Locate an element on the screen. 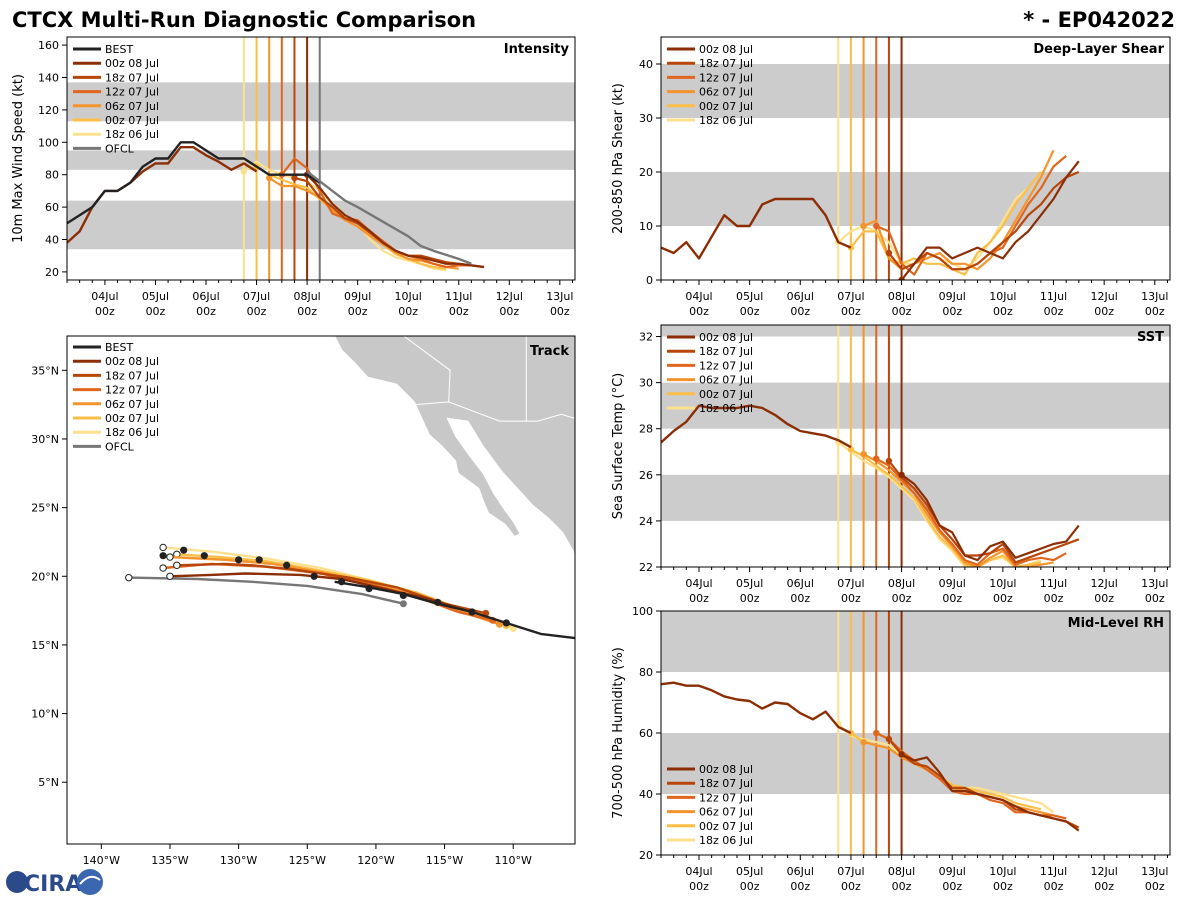  logo-swirl-mark is located at coordinates (90, 880).